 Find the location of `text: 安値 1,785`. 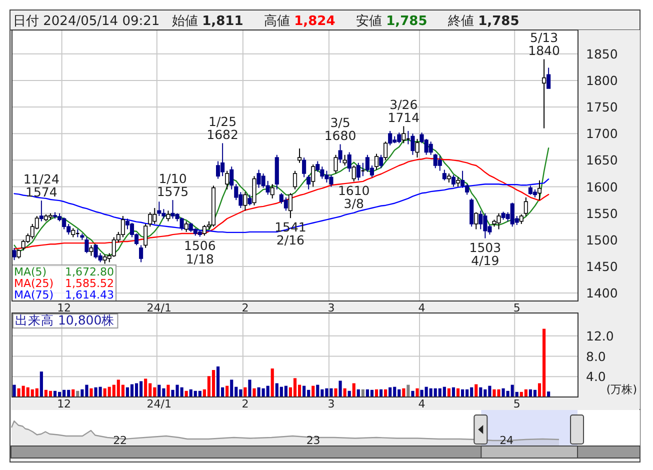

text: 安値 1,785 is located at coordinates (392, 21).